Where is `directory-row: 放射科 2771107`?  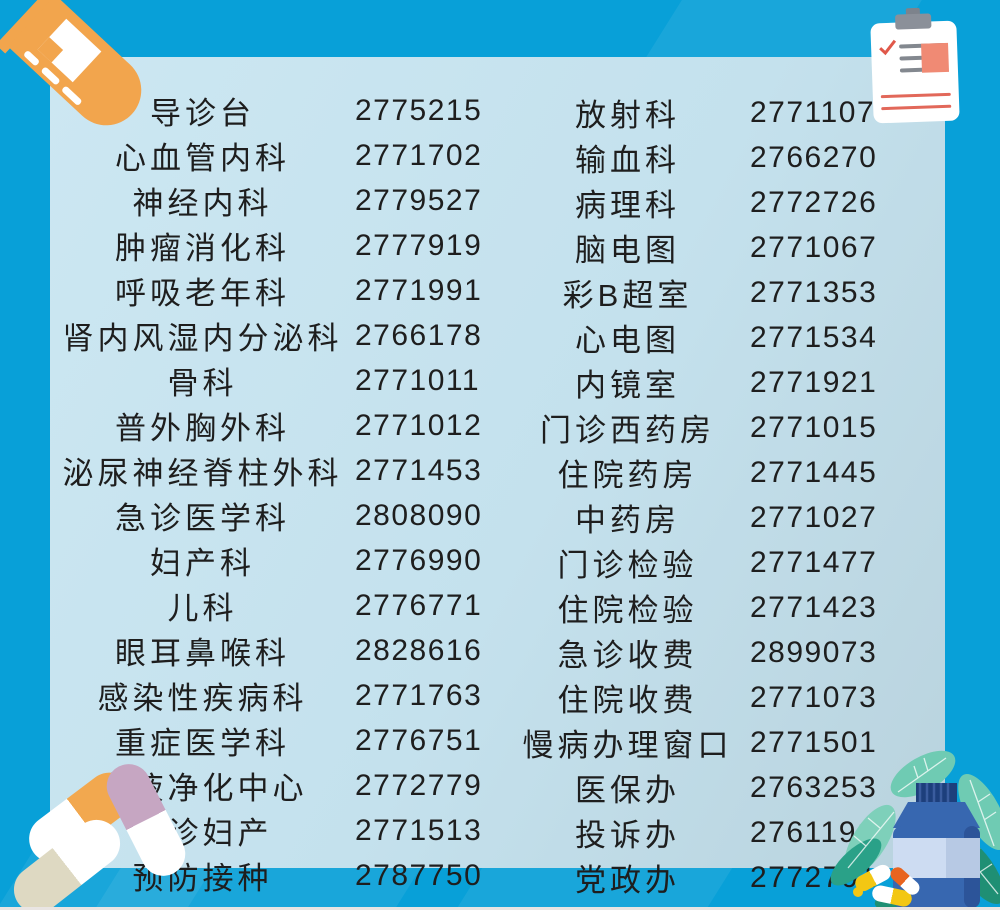 directory-row: 放射科 2771107 is located at coordinates (725, 112).